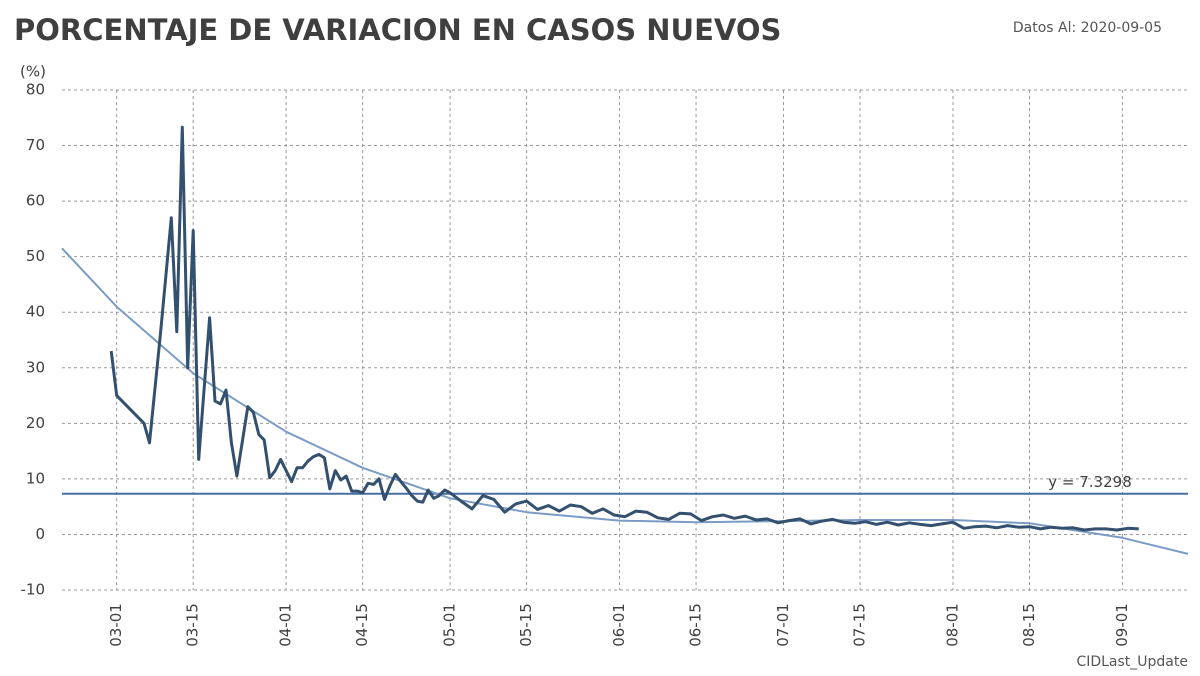 Image resolution: width=1200 pixels, height=676 pixels. I want to click on chart-title: PORCENTAJE DE VARIACION EN CASOS NUEVOS, so click(397, 30).